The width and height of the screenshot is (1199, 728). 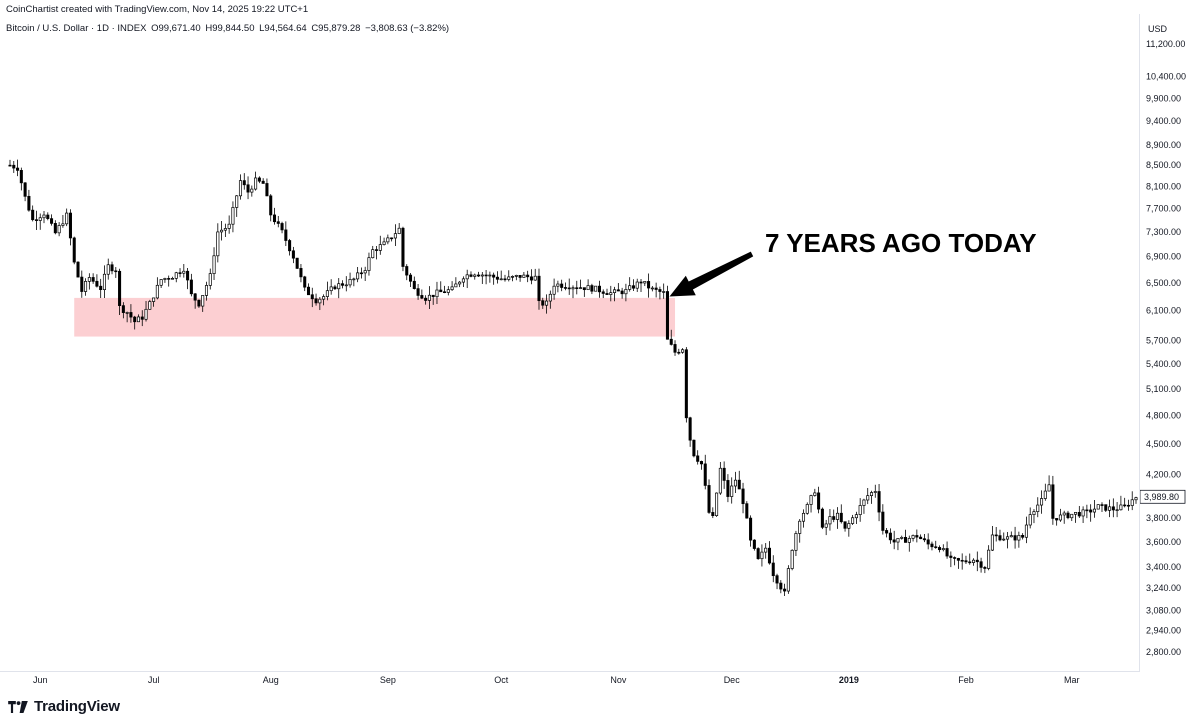 What do you see at coordinates (230, 28) in the screenshot?
I see `high-value: H99,844.50` at bounding box center [230, 28].